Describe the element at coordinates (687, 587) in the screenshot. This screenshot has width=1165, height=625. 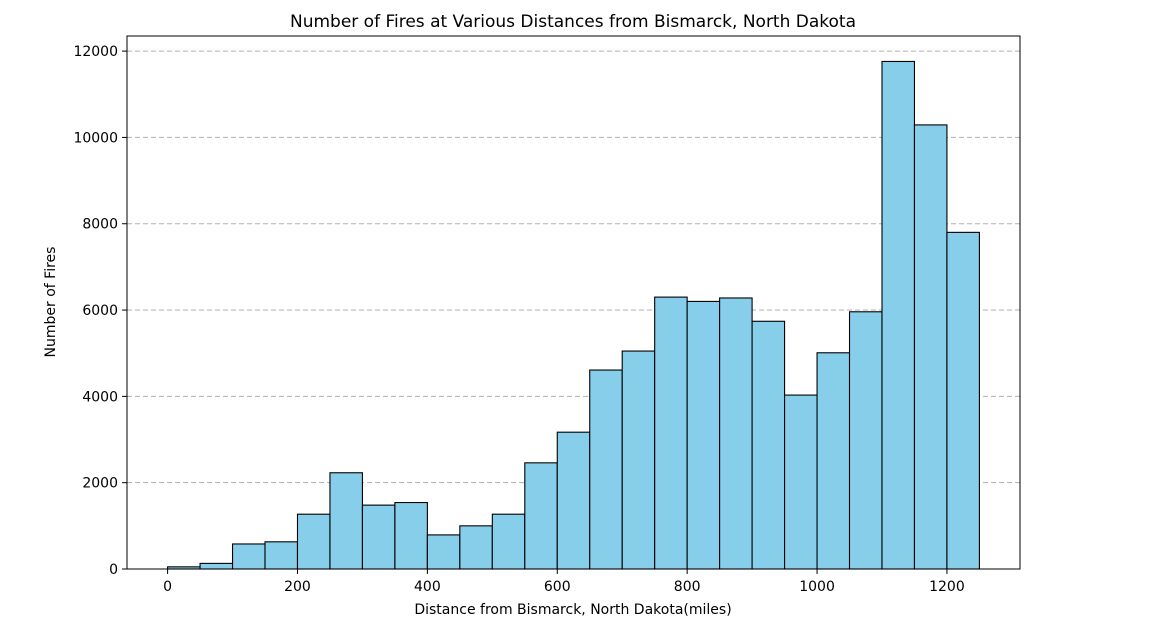
I see `x-tick-label-800: 800` at that location.